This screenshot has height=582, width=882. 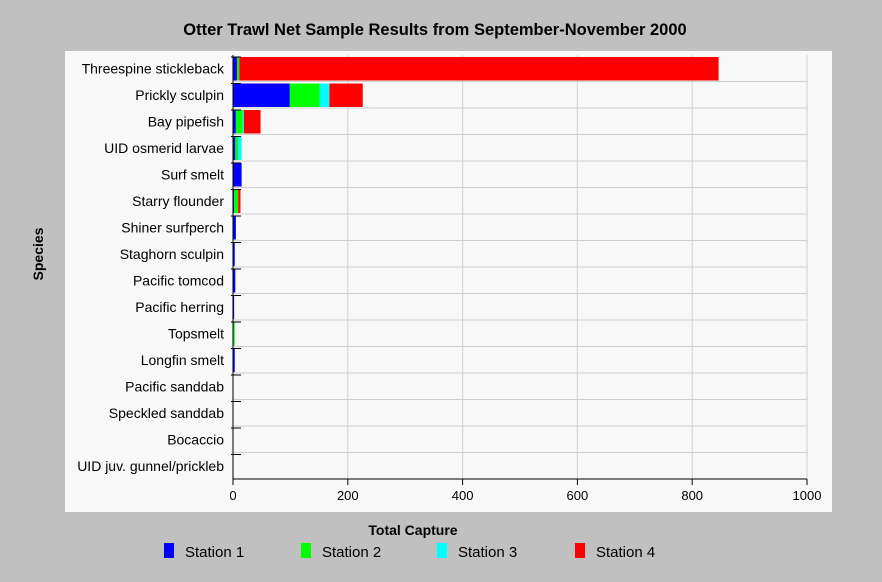 What do you see at coordinates (463, 495) in the screenshot?
I see `x-tick-label: 400` at bounding box center [463, 495].